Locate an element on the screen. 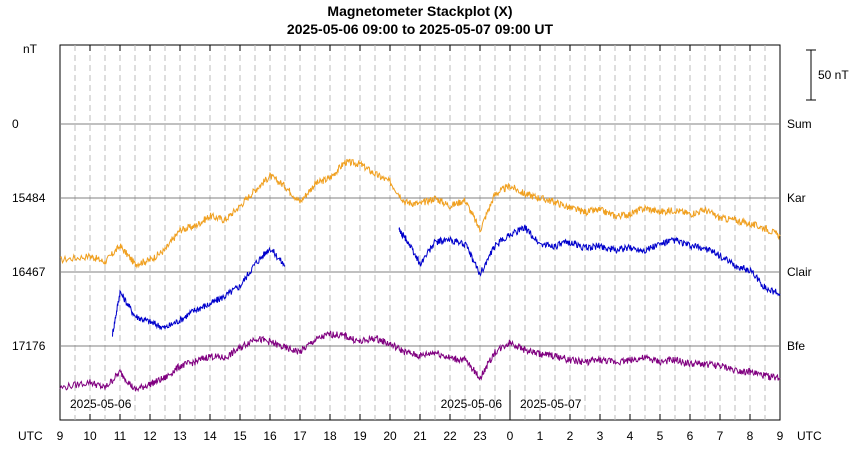  x-tick-label: 21 is located at coordinates (420, 436).